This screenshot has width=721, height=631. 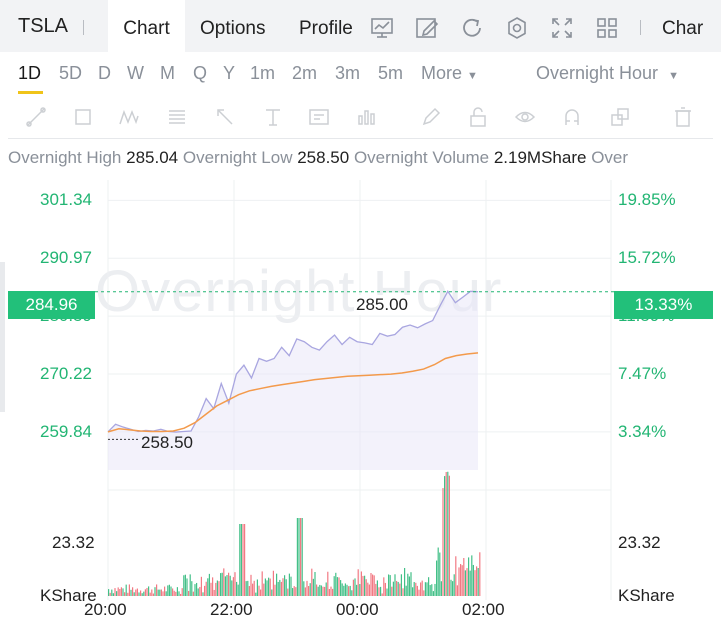 What do you see at coordinates (83, 117) in the screenshot?
I see `rectangle-icon` at bounding box center [83, 117].